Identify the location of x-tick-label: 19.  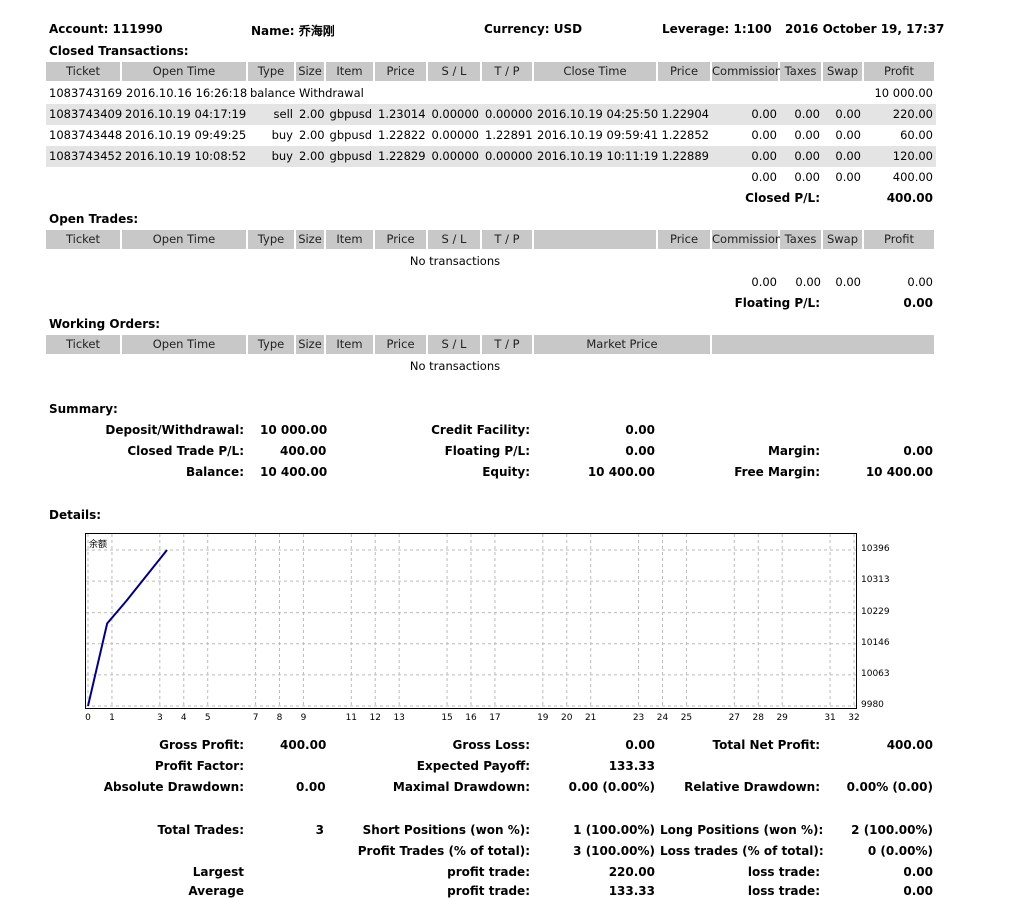
(543, 718).